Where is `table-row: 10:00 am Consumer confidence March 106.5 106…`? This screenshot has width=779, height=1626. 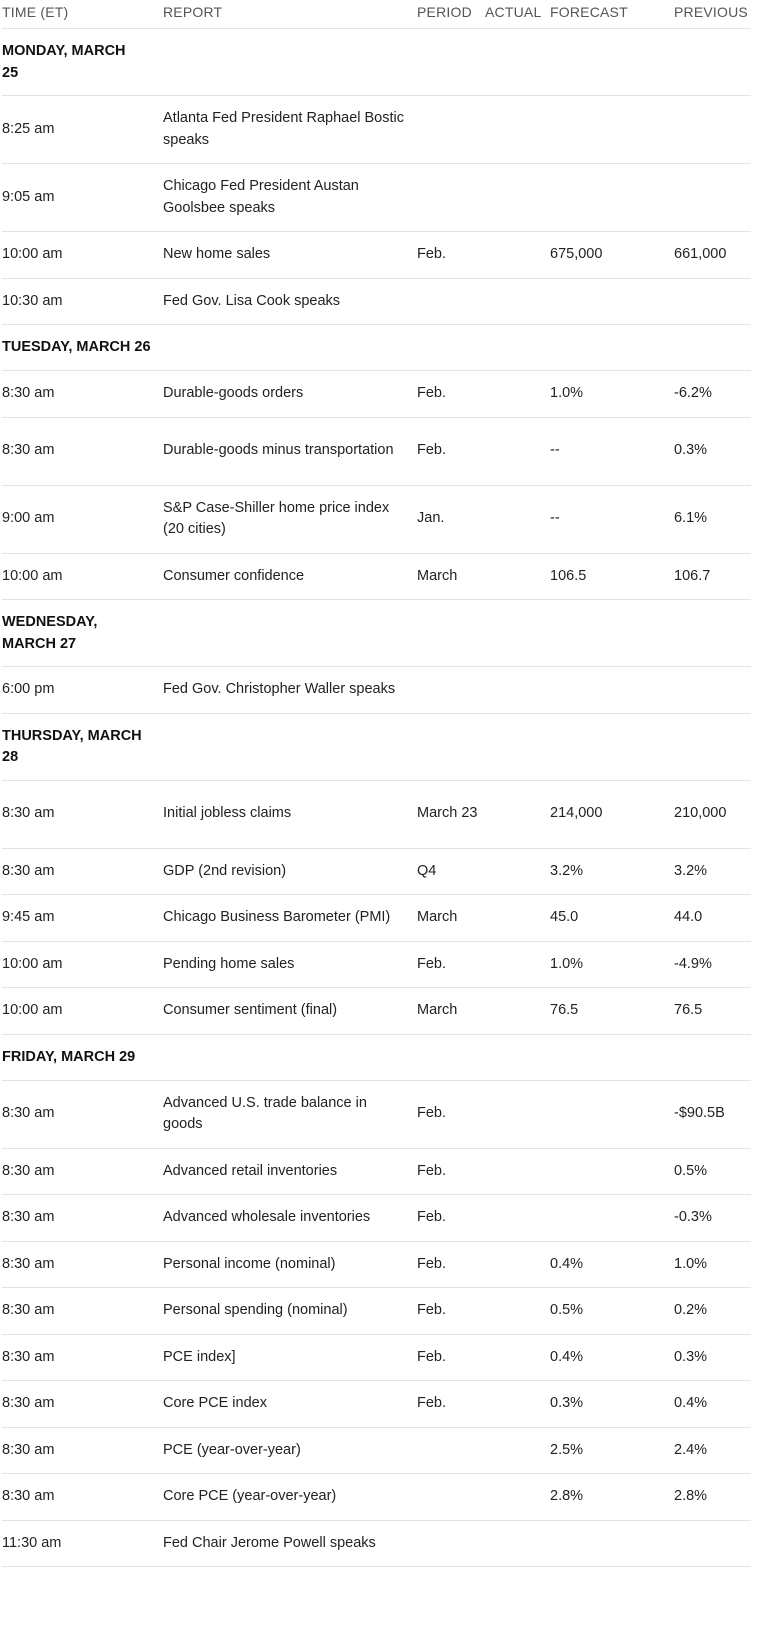
table-row: 10:00 am Consumer confidence March 106.5 106… is located at coordinates (376, 576).